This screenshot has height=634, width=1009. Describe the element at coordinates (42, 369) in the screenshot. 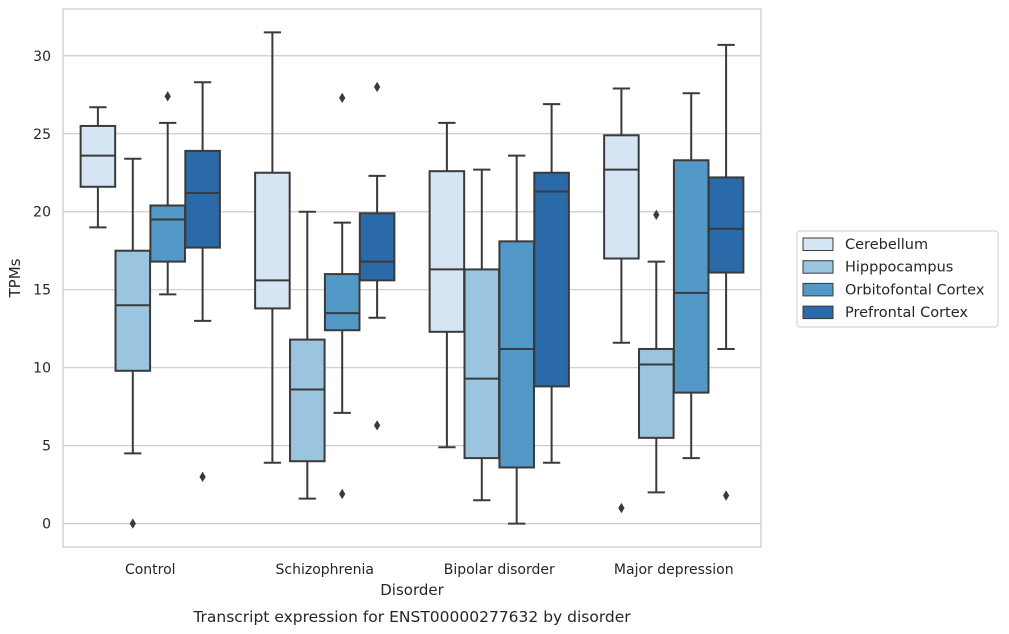

I see `y-tick-label: 10` at that location.